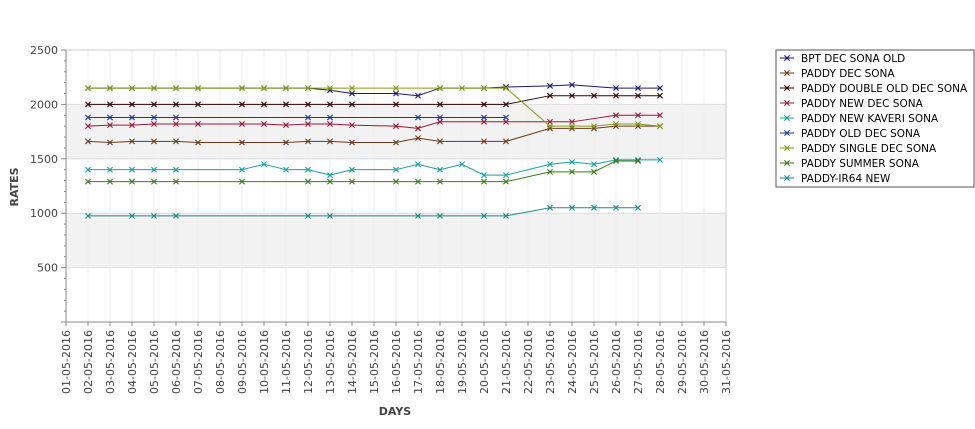  I want to click on x-tick-label: 22-05-2016, so click(528, 362).